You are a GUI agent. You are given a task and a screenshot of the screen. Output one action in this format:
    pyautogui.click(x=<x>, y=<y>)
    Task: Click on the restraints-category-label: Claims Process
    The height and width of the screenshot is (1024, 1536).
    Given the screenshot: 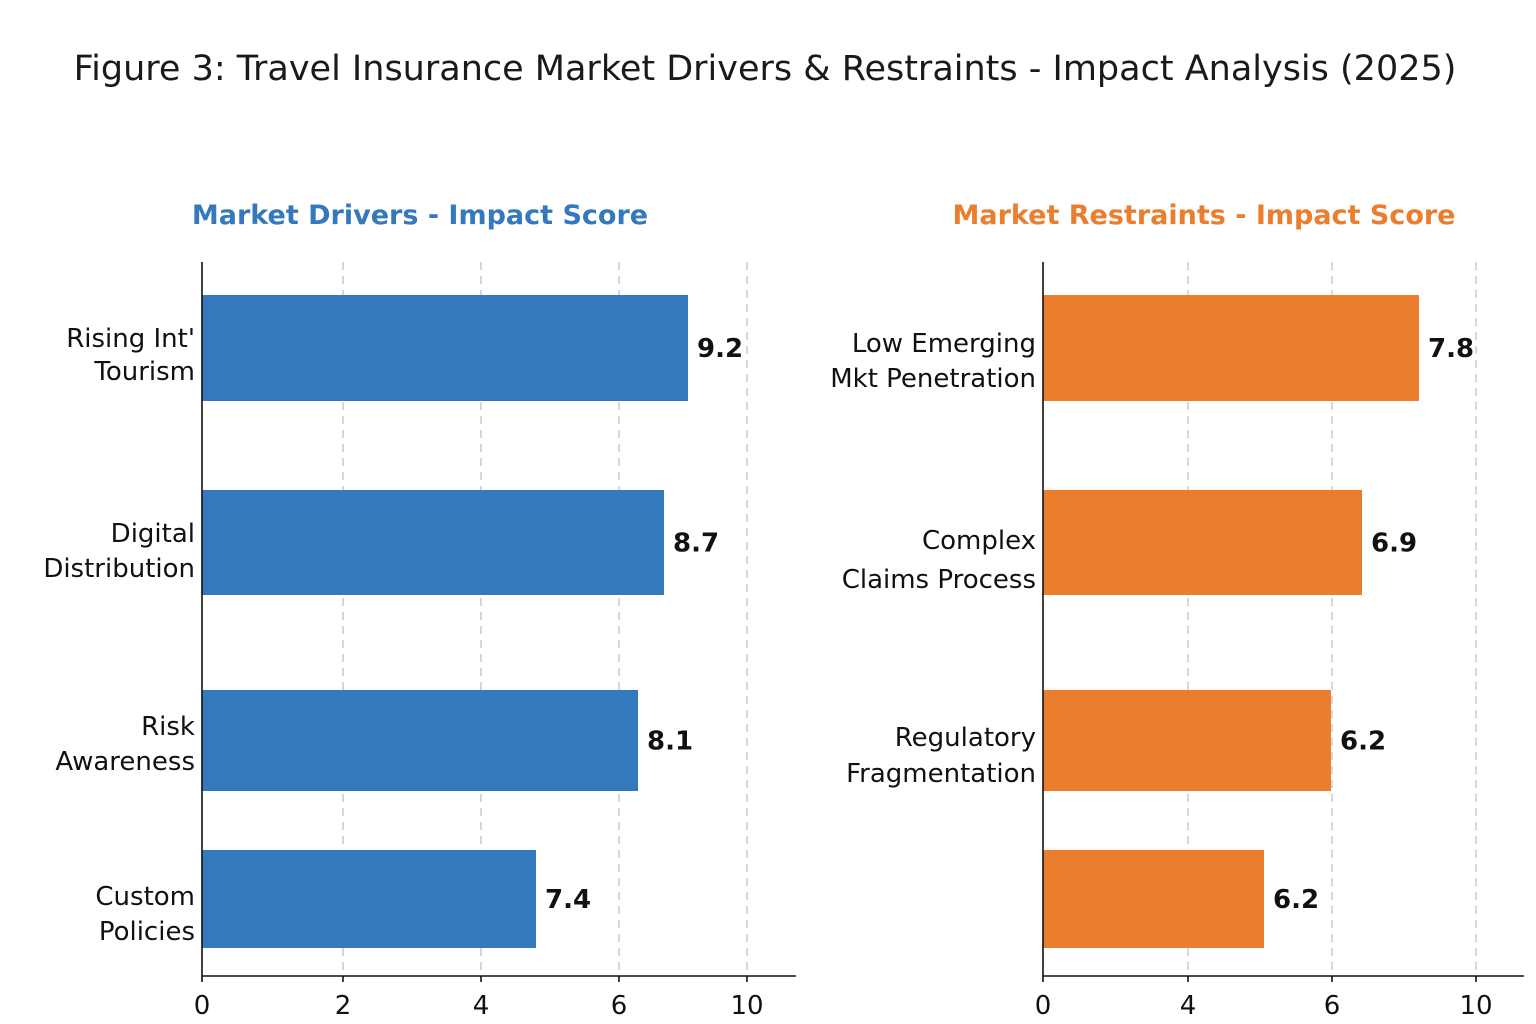 What is the action you would take?
    pyautogui.click(x=939, y=580)
    